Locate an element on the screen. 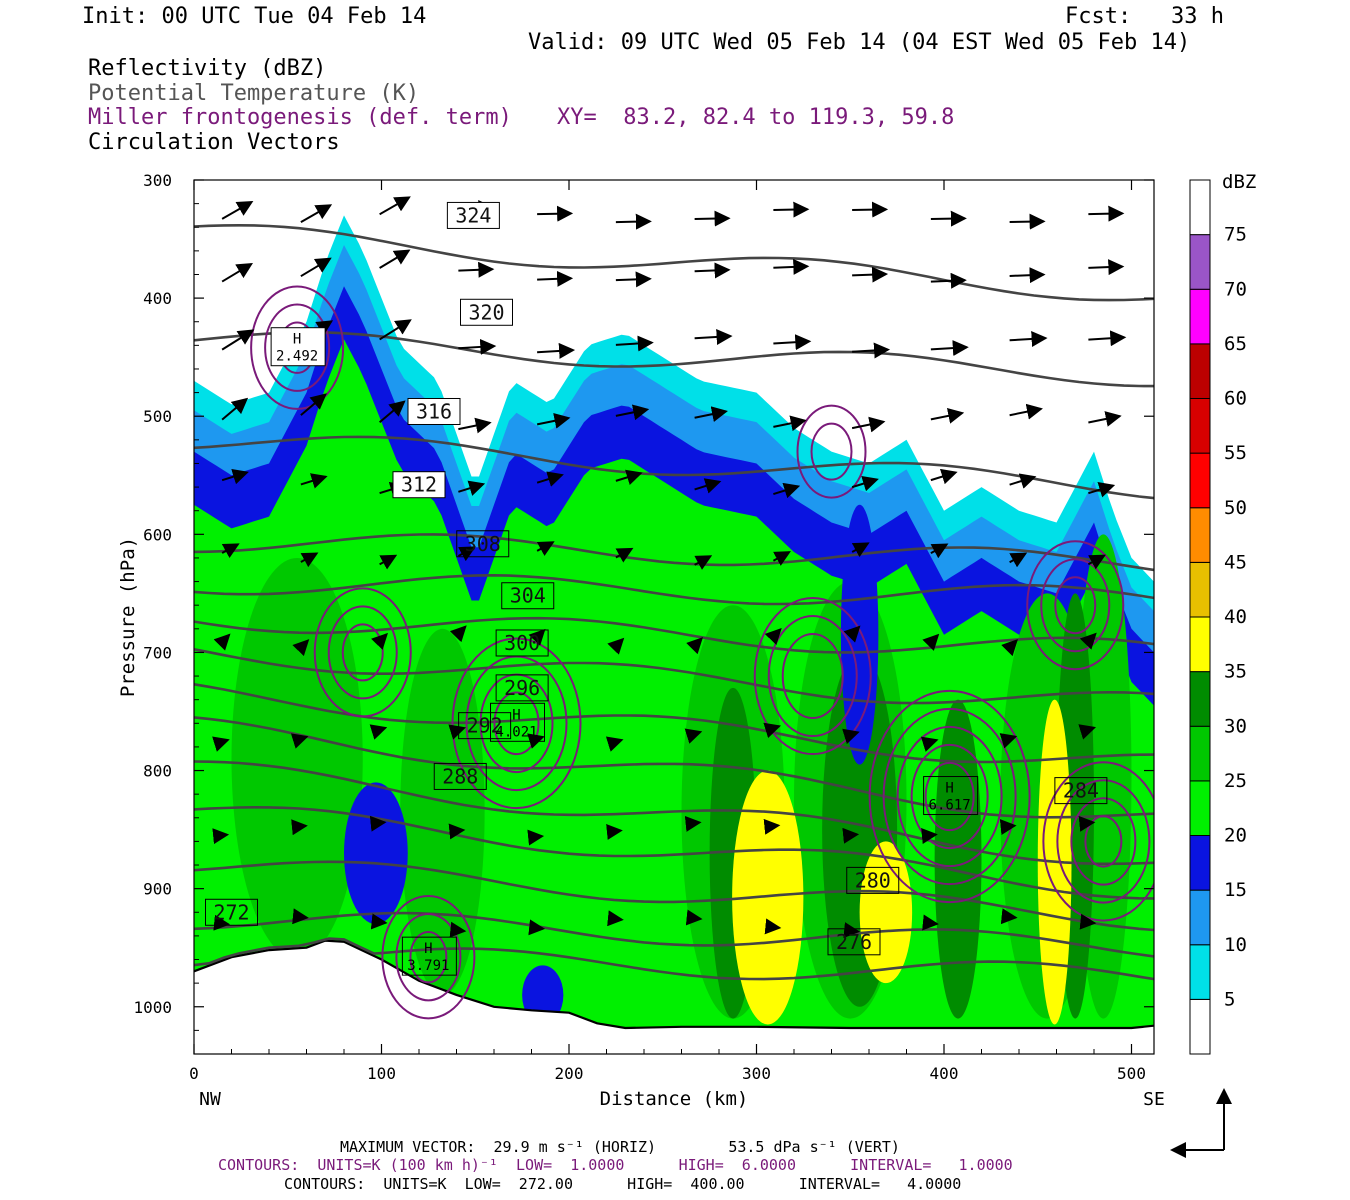 The width and height of the screenshot is (1350, 1200). colorbar-label-70: 70 is located at coordinates (1235, 289).